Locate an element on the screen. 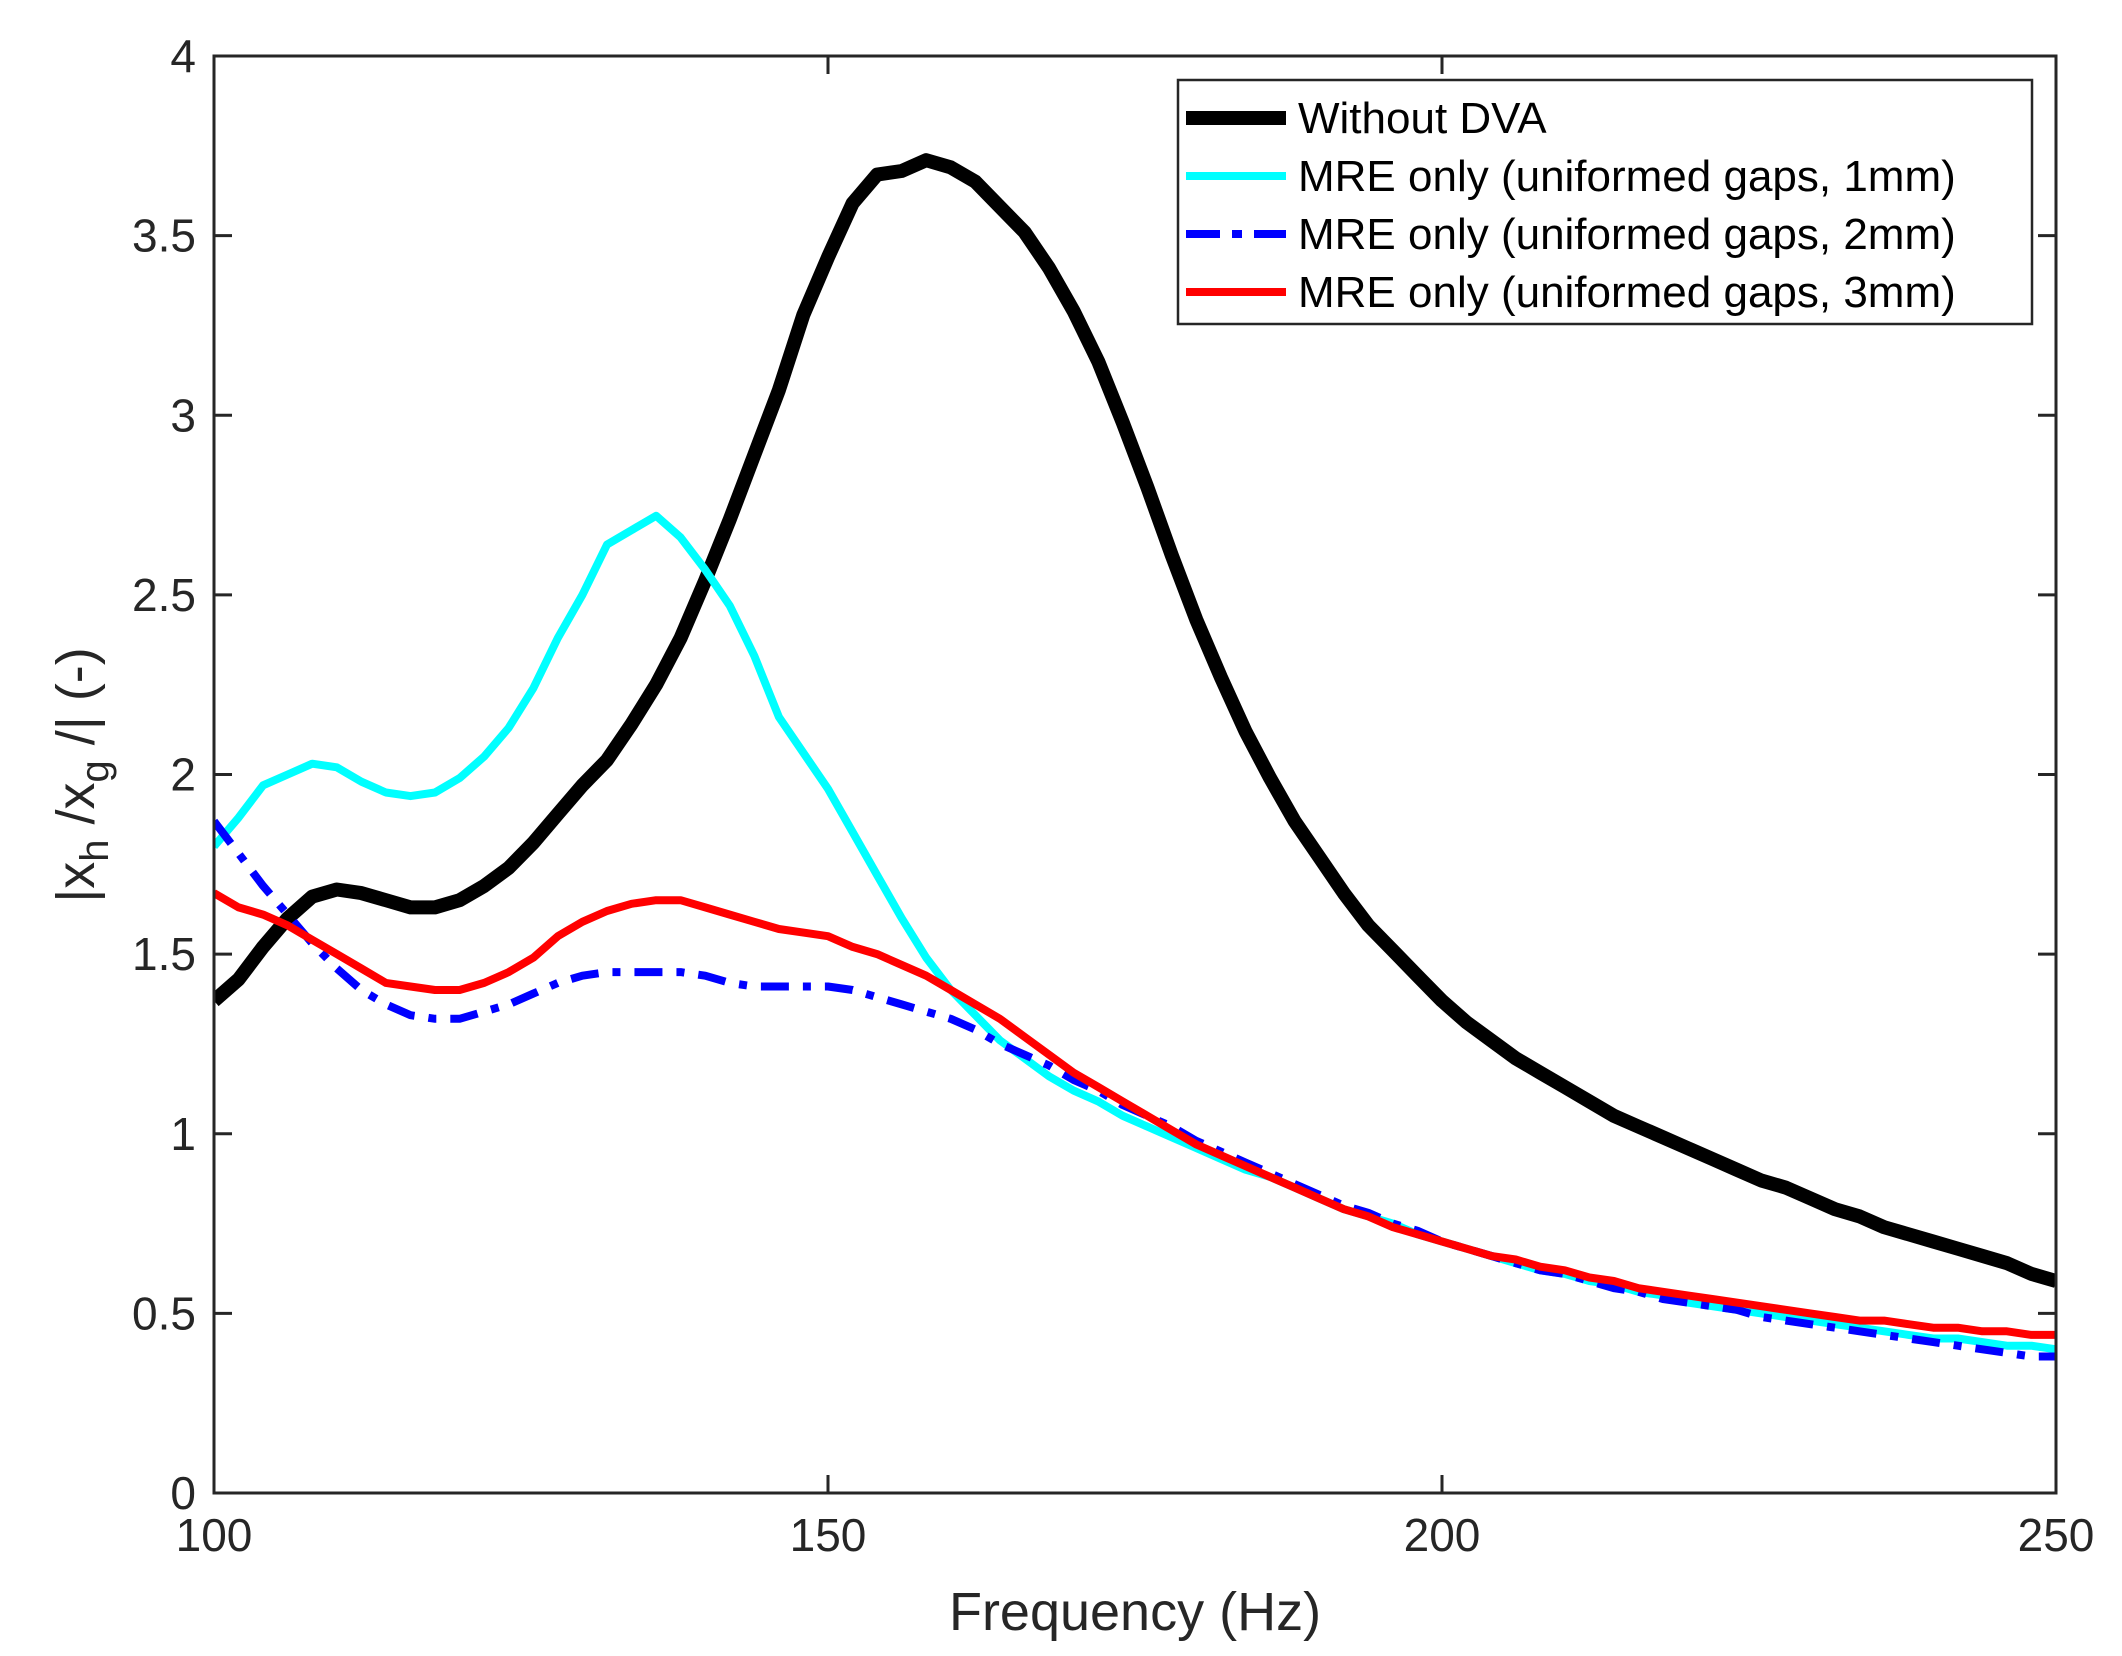 The height and width of the screenshot is (1656, 2122). y-axis-title-part: |x is located at coordinates (76, 882).